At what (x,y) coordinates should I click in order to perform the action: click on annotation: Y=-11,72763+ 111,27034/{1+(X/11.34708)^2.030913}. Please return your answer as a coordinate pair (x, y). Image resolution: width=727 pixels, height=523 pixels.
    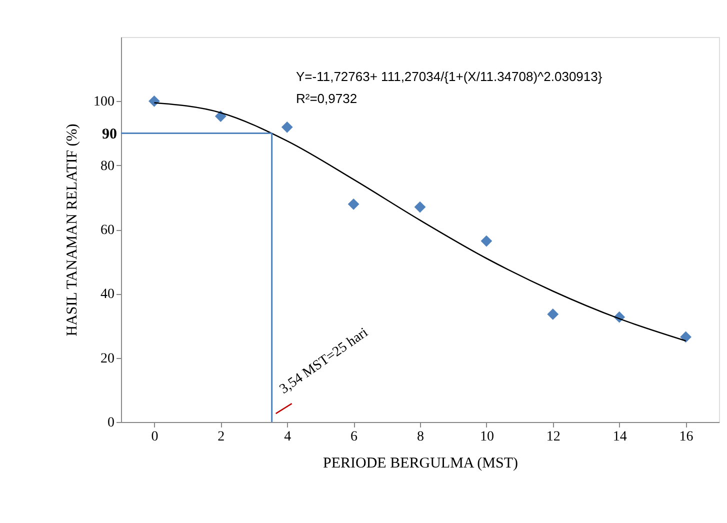
    Looking at the image, I should click on (449, 76).